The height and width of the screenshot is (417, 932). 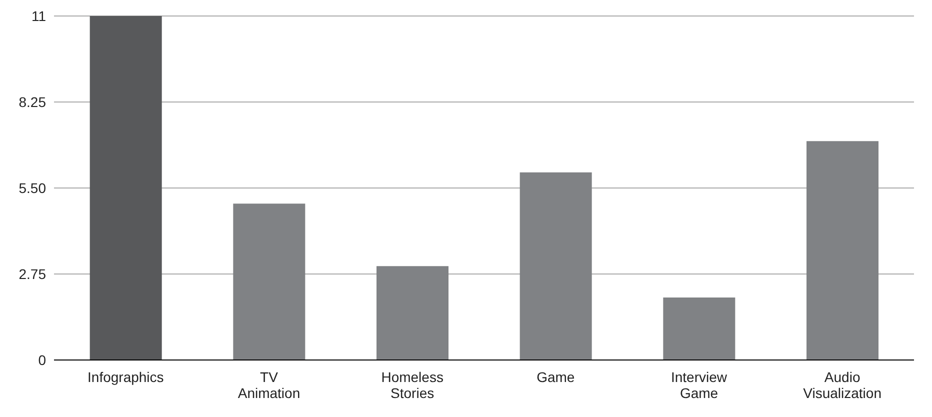 What do you see at coordinates (32, 102) in the screenshot?
I see `y-tick-label: 8.25` at bounding box center [32, 102].